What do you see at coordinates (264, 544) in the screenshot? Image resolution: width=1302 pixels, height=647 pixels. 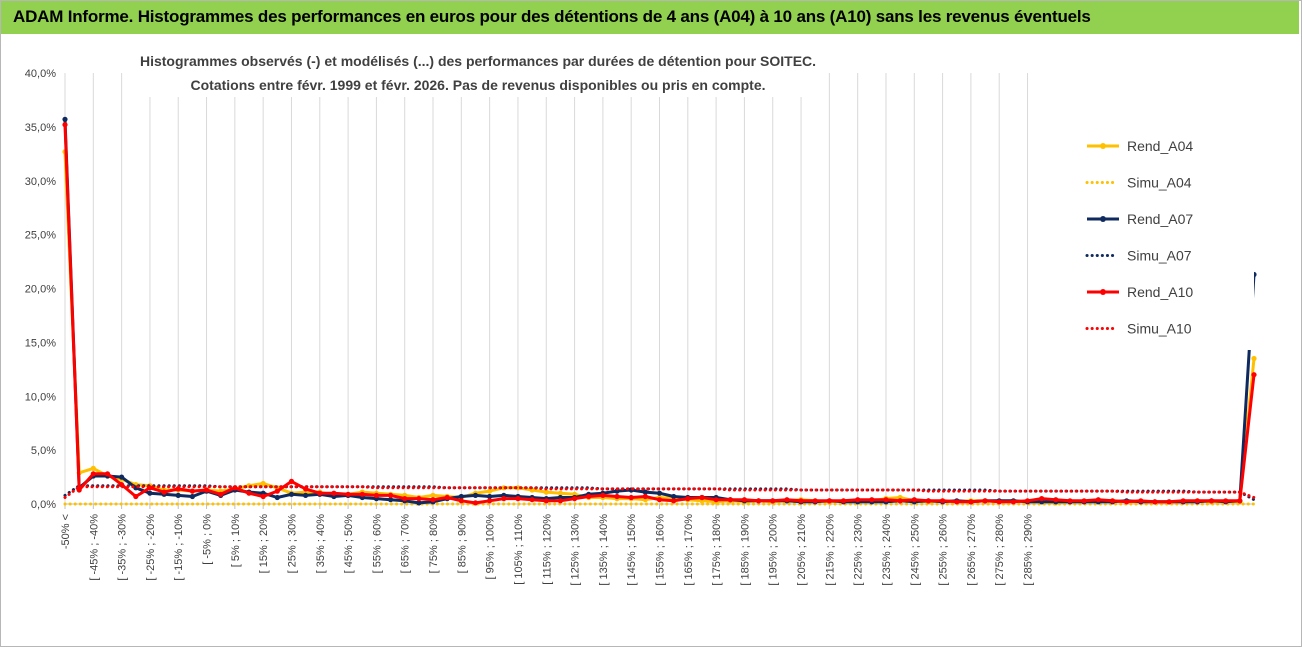 I see `x-tick-label: [ 15% ; 20%` at bounding box center [264, 544].